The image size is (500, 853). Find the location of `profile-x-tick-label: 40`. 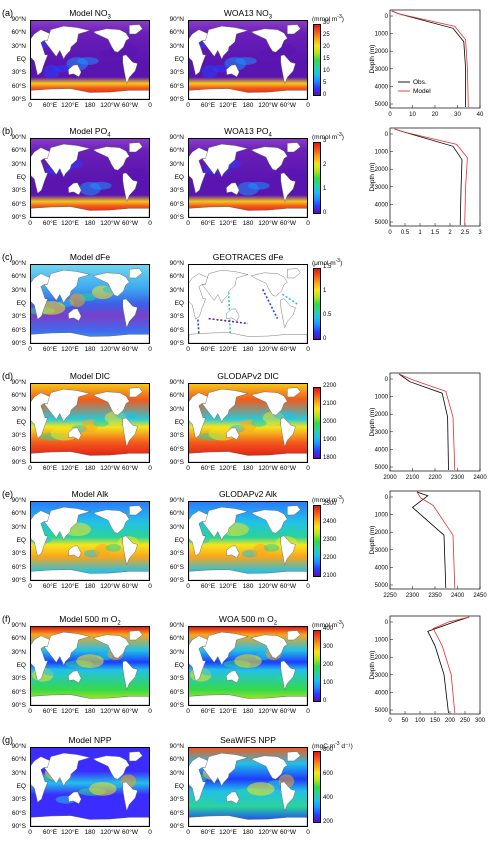

profile-x-tick-label: 40 is located at coordinates (480, 115).